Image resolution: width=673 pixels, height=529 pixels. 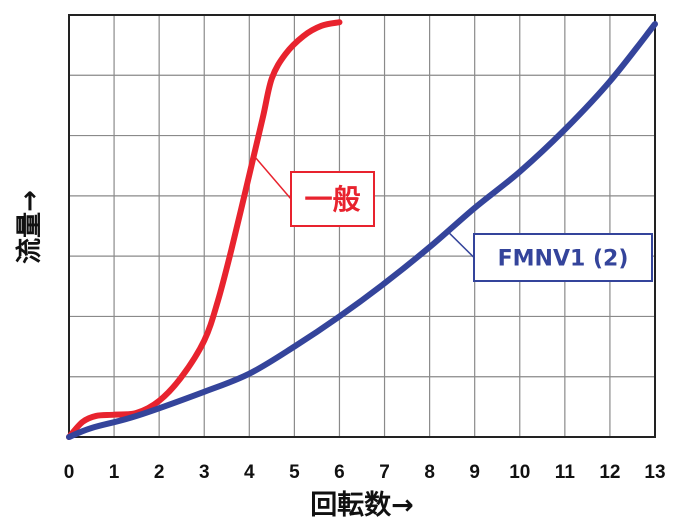 I want to click on x-tick-label: 3, so click(x=204, y=472).